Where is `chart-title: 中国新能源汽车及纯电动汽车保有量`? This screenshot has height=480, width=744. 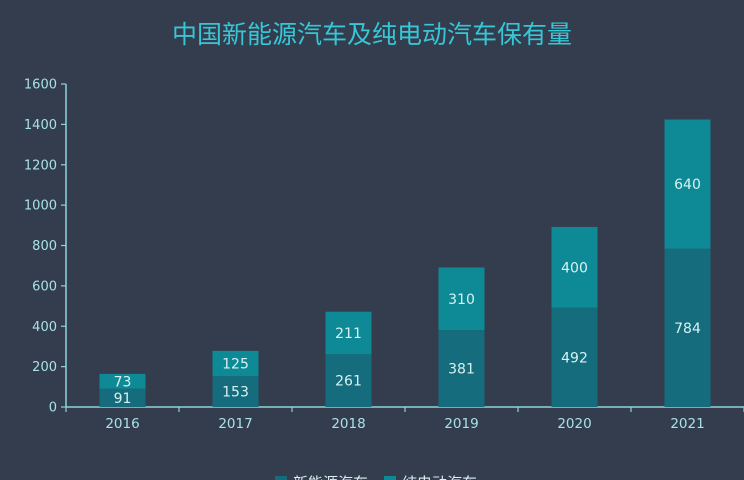 chart-title: 中国新能源汽车及纯电动汽车保有量 is located at coordinates (372, 34).